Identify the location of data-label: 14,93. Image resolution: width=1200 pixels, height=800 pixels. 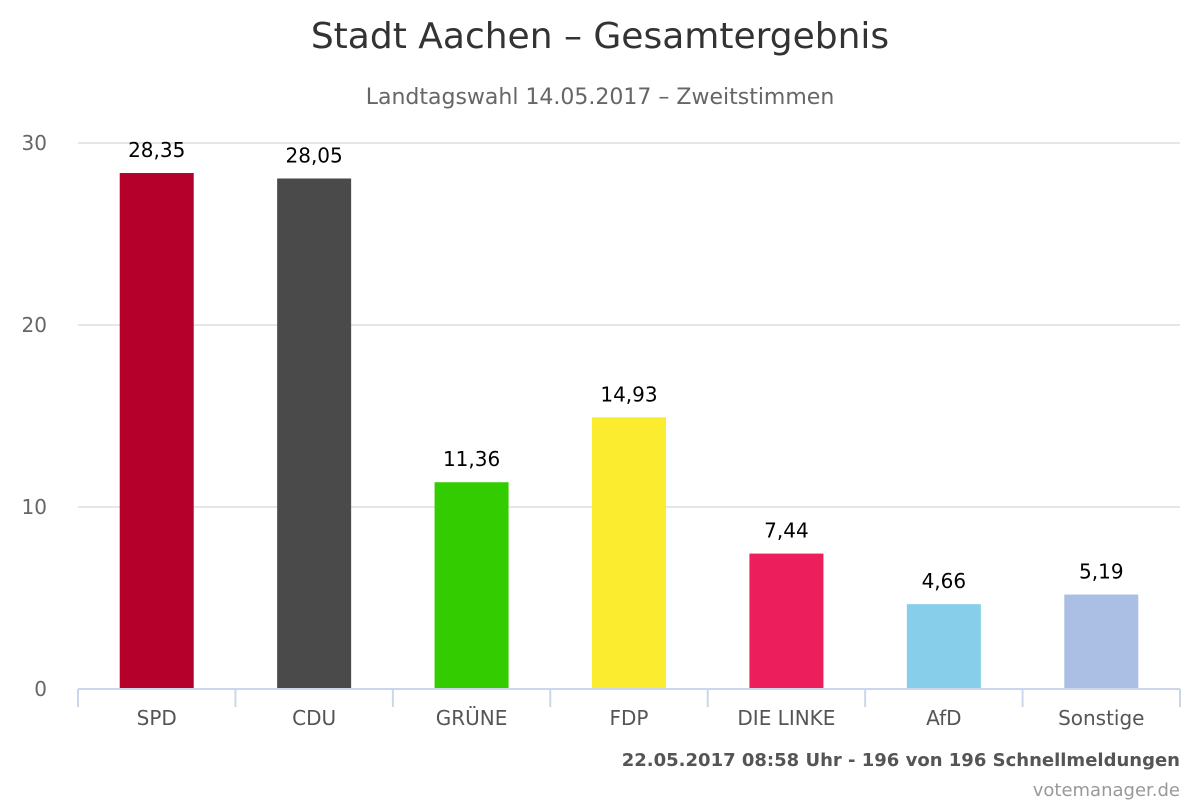
(628, 394).